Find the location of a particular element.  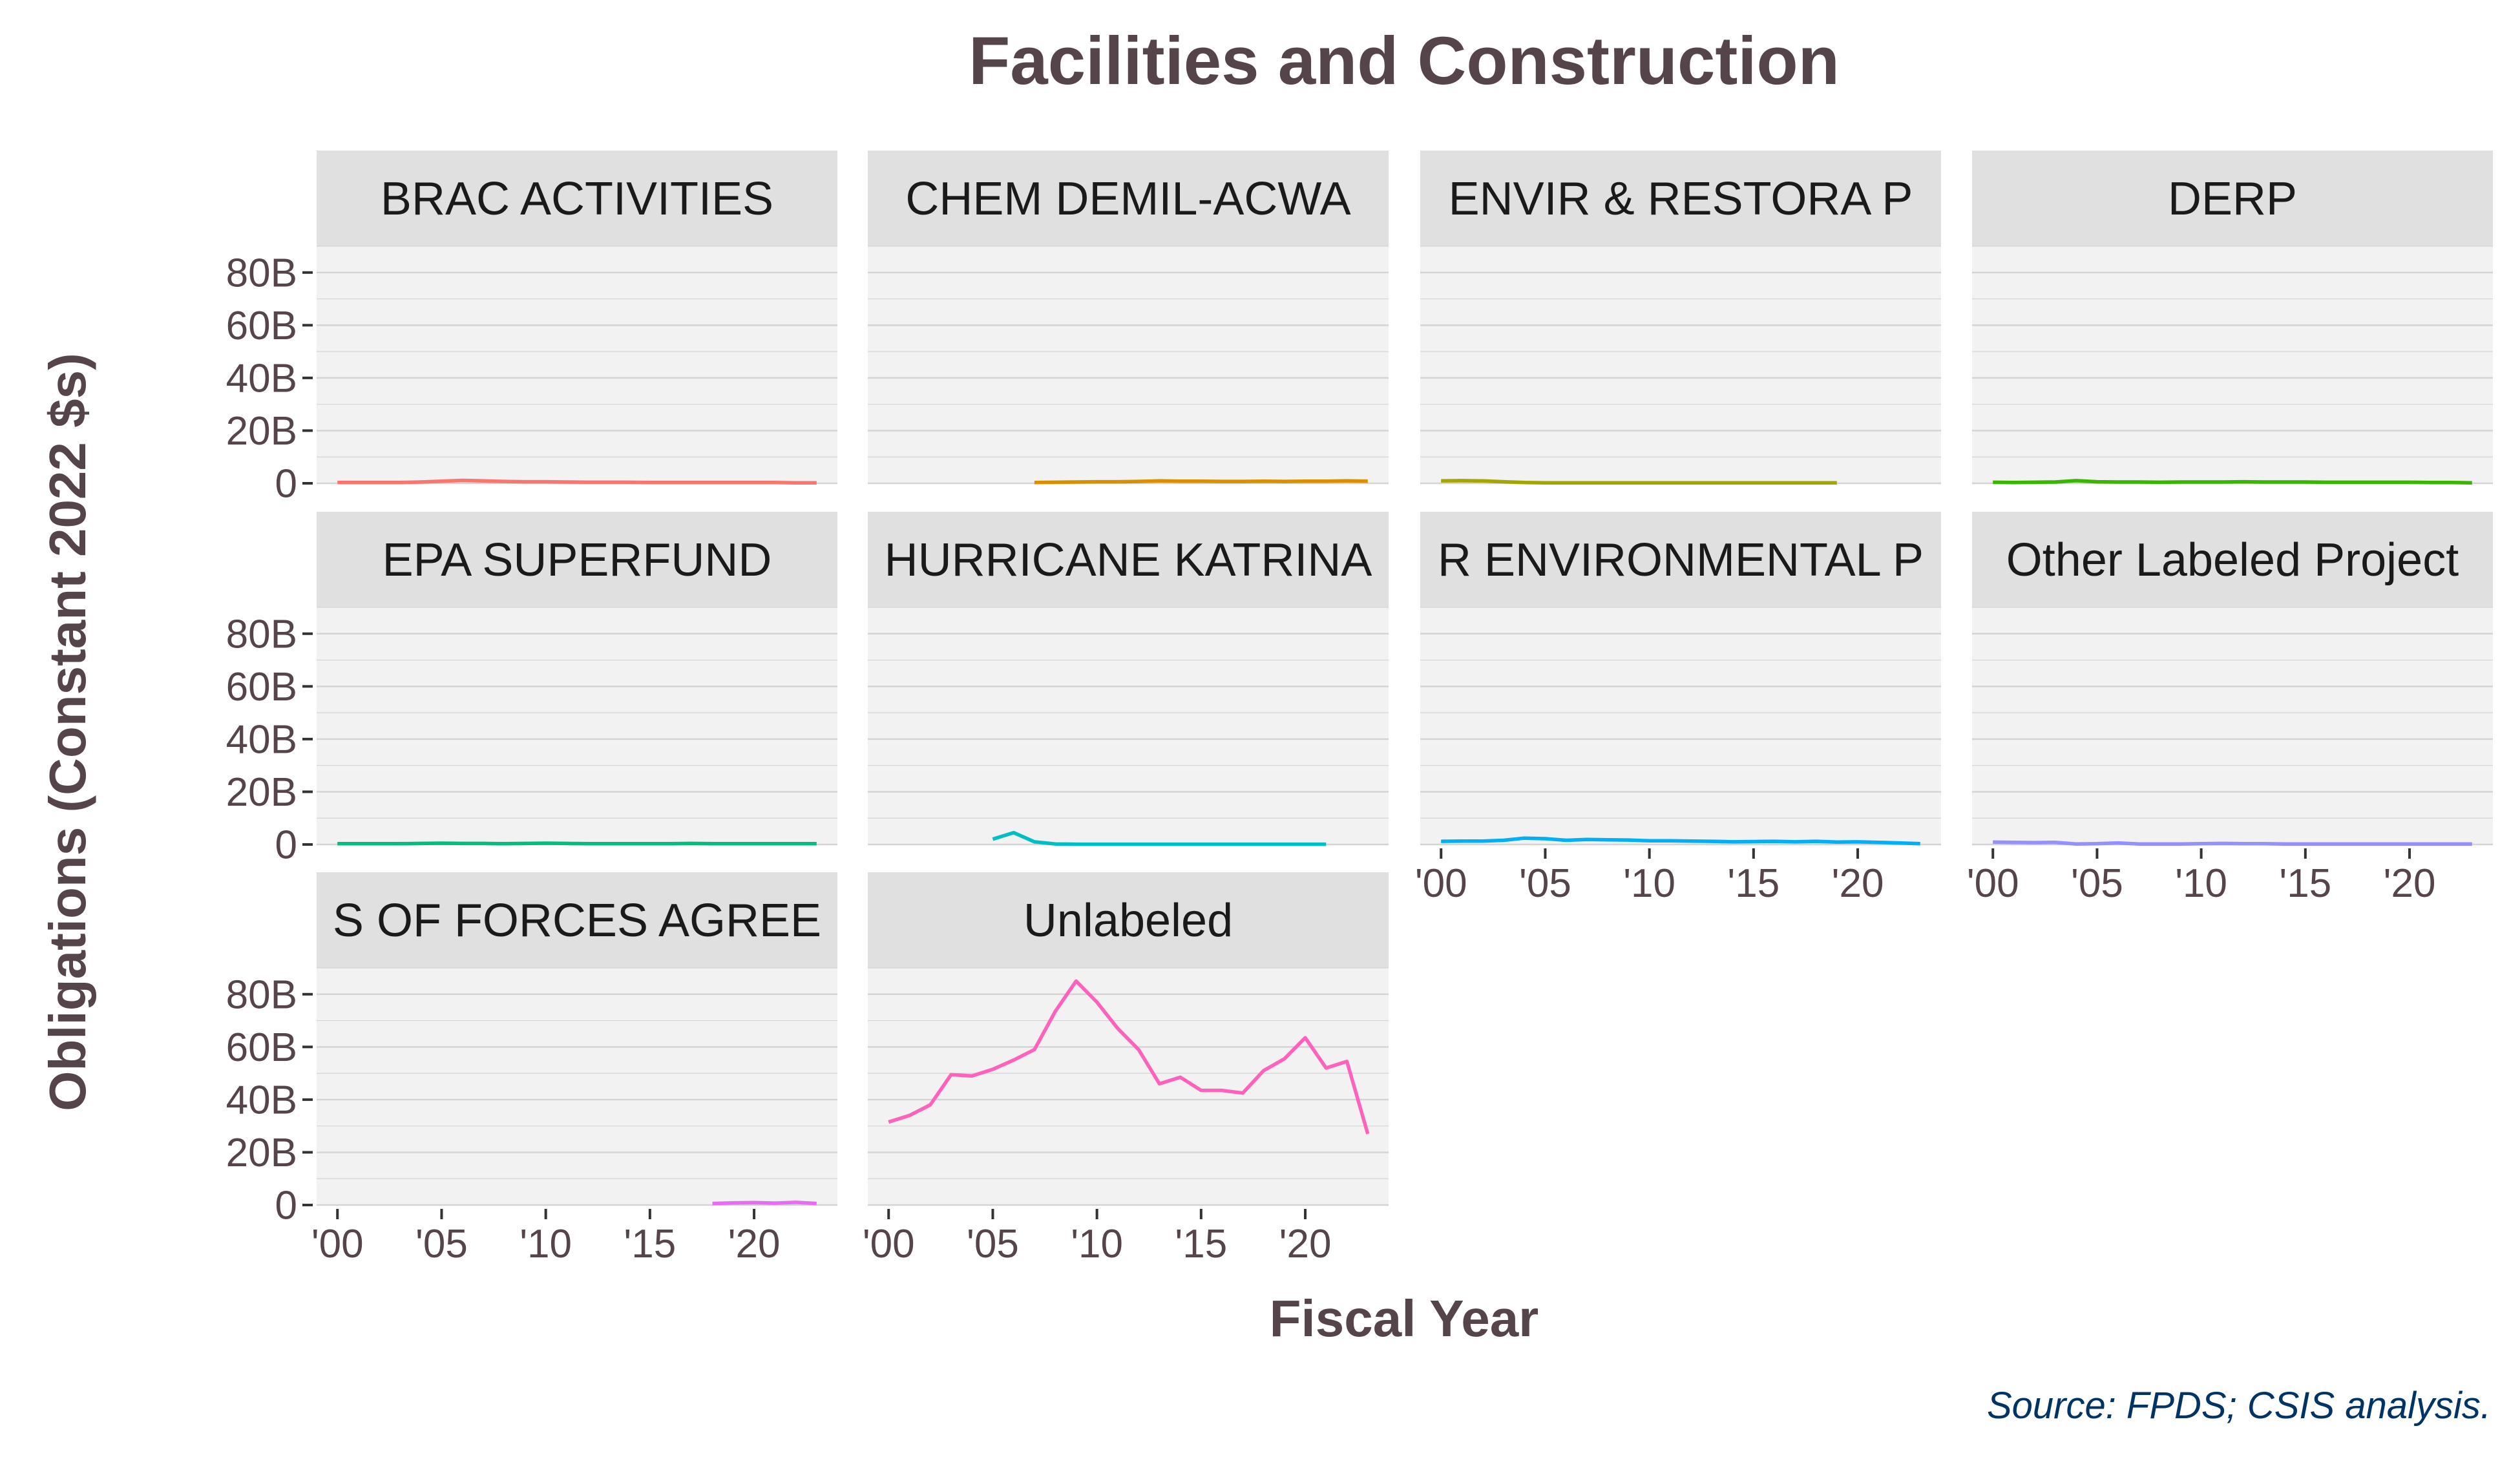

facet-strip-label: HURRICANE KATRINA is located at coordinates (1129, 560).